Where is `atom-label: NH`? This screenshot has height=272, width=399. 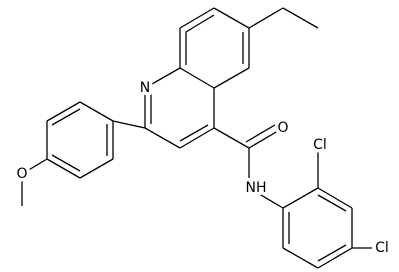
atom-label: NH is located at coordinates (256, 188).